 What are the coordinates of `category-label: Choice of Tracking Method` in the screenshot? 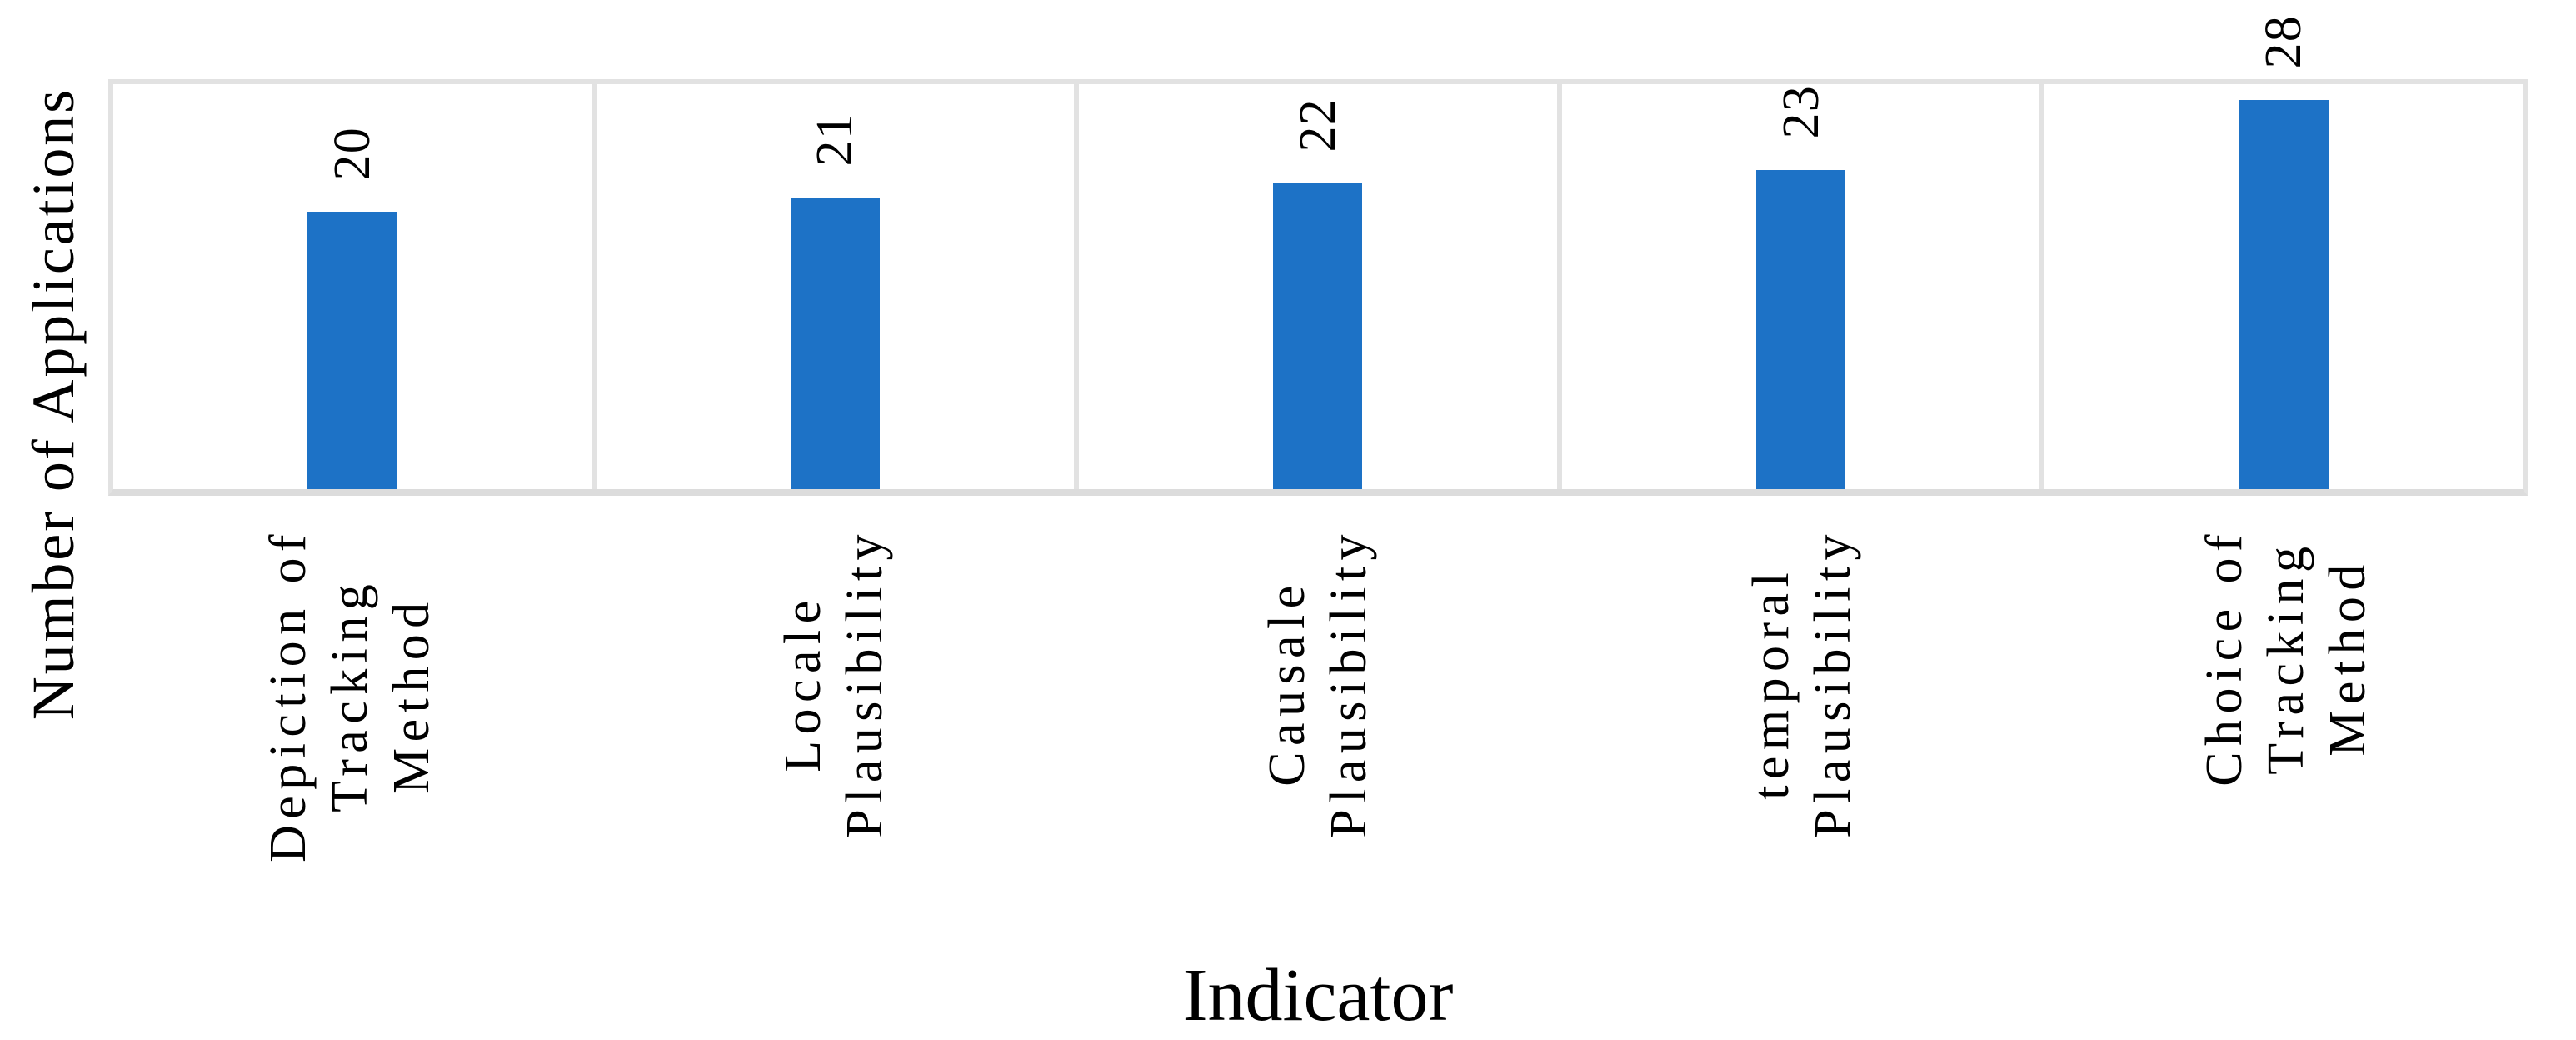 It's located at (2285, 657).